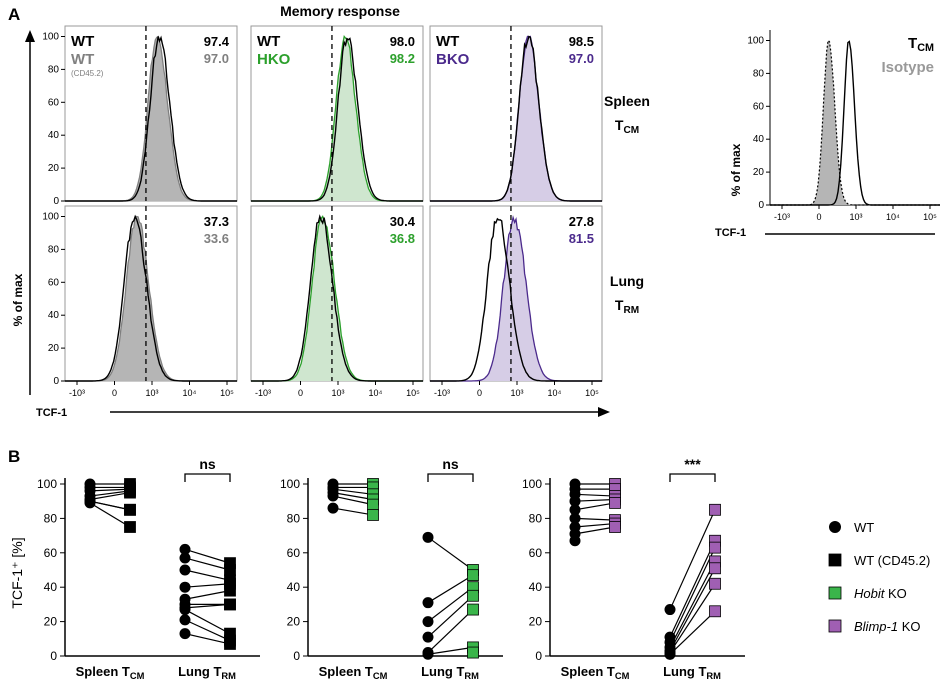 The image size is (949, 684). I want to click on legend-label-main: WT, so click(864, 527).